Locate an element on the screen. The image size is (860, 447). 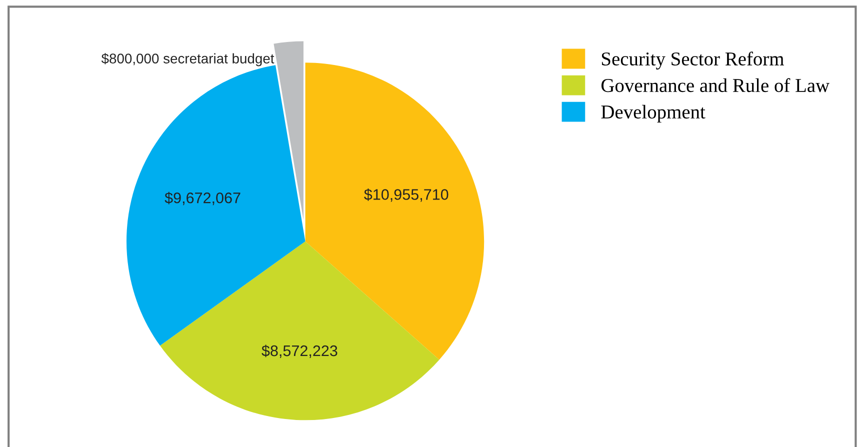
data-label: $800,000 secretariat budget is located at coordinates (187, 59).